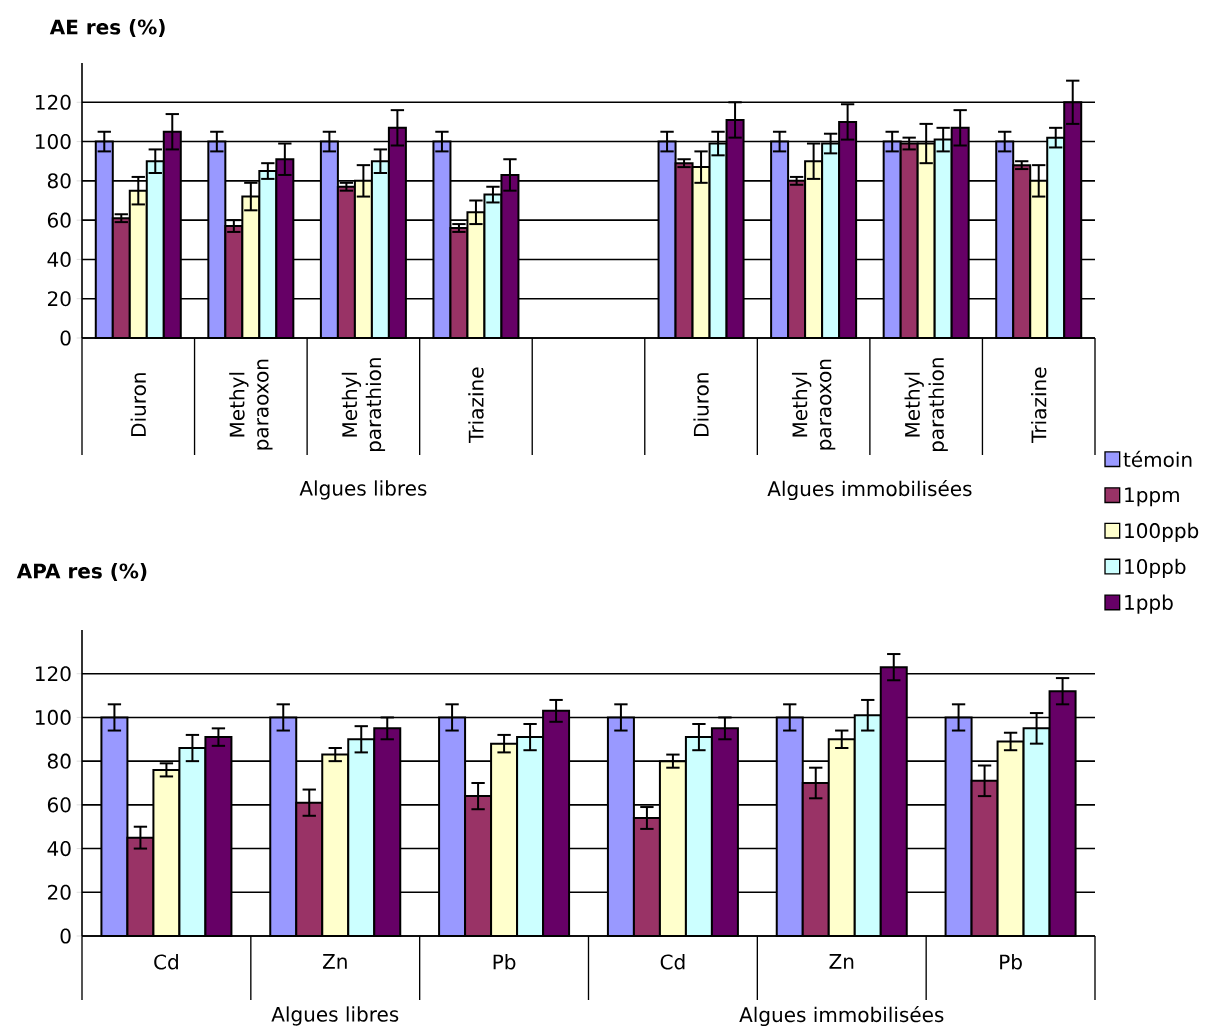 This screenshot has width=1229, height=1030. I want to click on legend-label: témoin, so click(1157, 459).